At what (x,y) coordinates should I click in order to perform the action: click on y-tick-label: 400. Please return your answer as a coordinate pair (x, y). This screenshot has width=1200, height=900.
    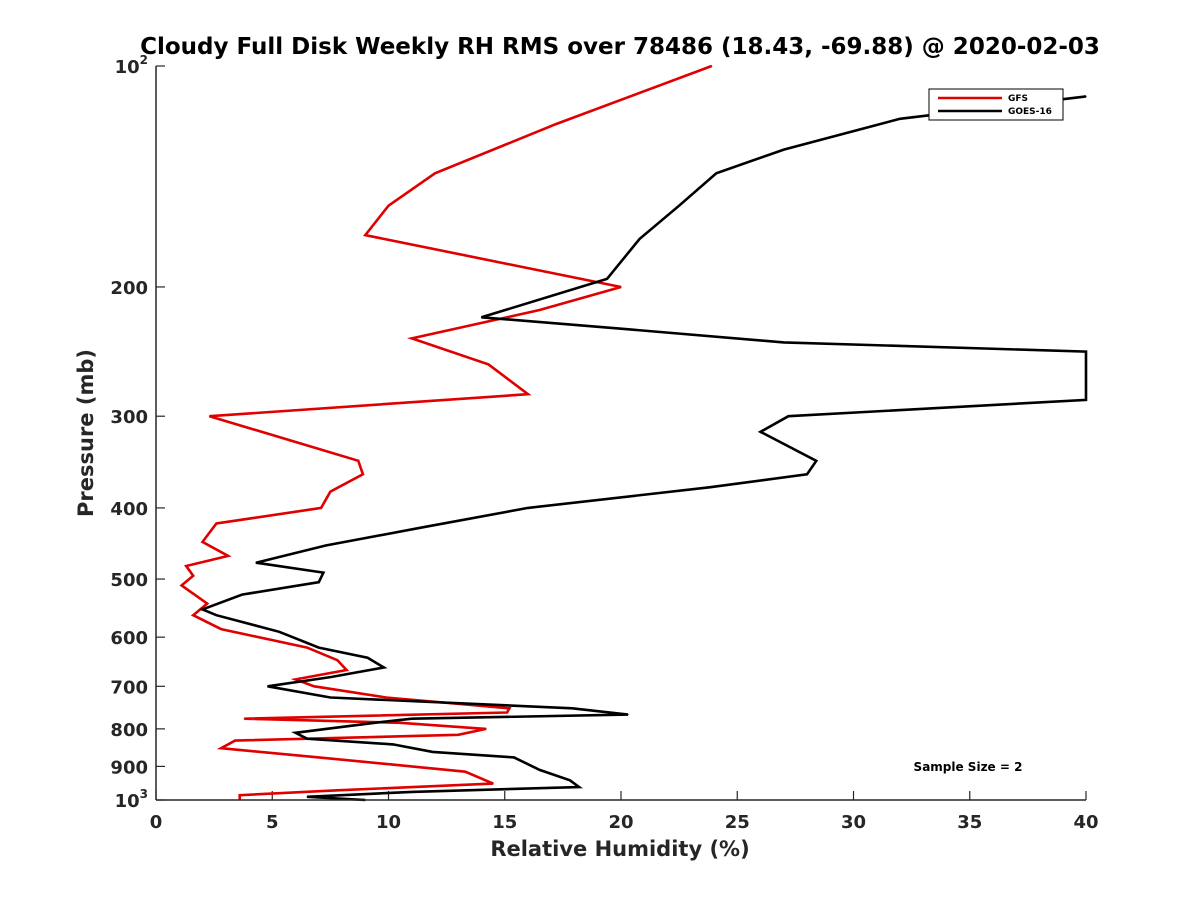
    Looking at the image, I should click on (129, 509).